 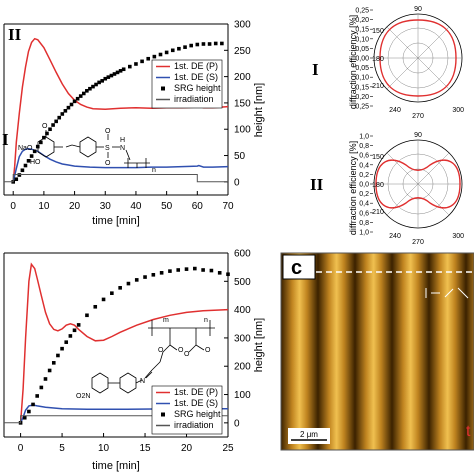 What do you see at coordinates (35, 162) in the screenshot?
I see `panel-a-chem-ho: HO` at bounding box center [35, 162].